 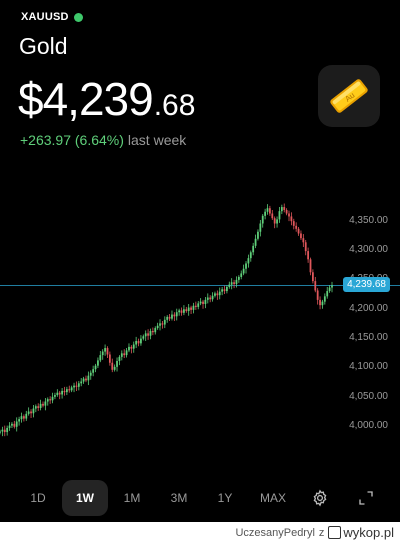 I want to click on price-change-row: +263.97 (6.64%) last week, so click(x=103, y=140).